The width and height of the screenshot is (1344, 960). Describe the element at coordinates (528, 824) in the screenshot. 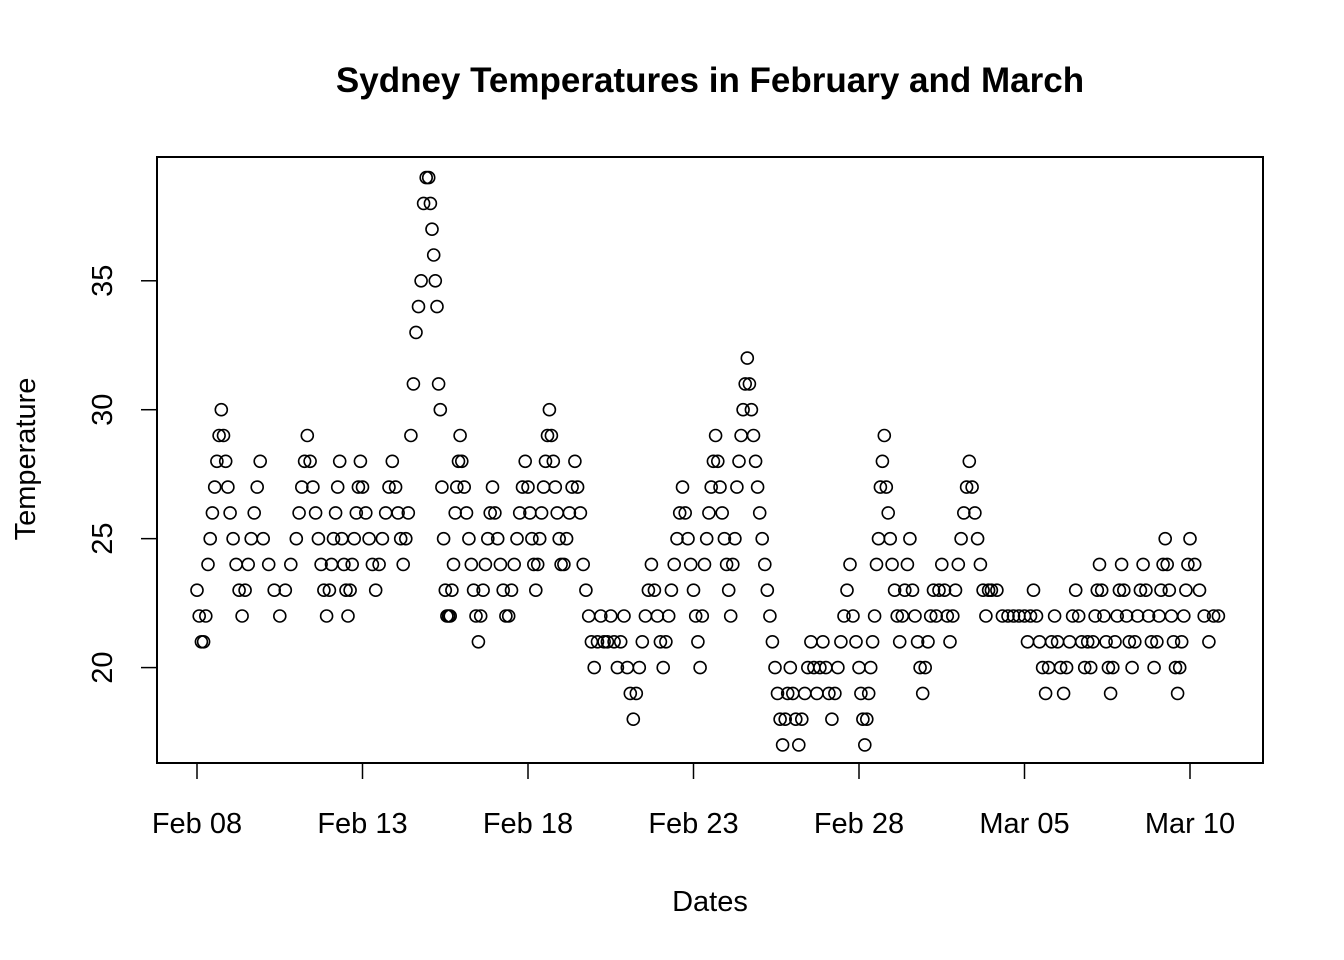

I see `x-tick-label: Feb 18` at that location.